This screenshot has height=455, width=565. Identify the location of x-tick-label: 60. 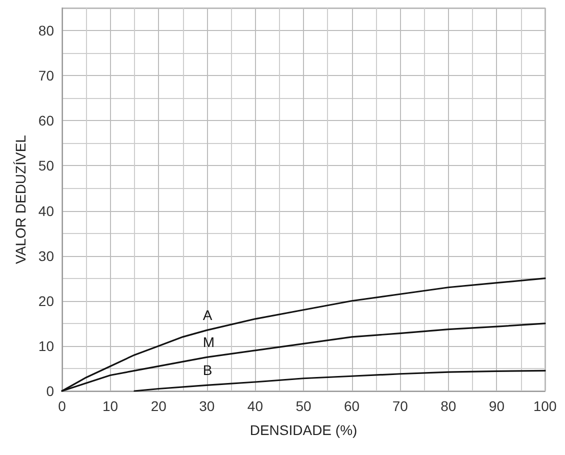
(352, 406).